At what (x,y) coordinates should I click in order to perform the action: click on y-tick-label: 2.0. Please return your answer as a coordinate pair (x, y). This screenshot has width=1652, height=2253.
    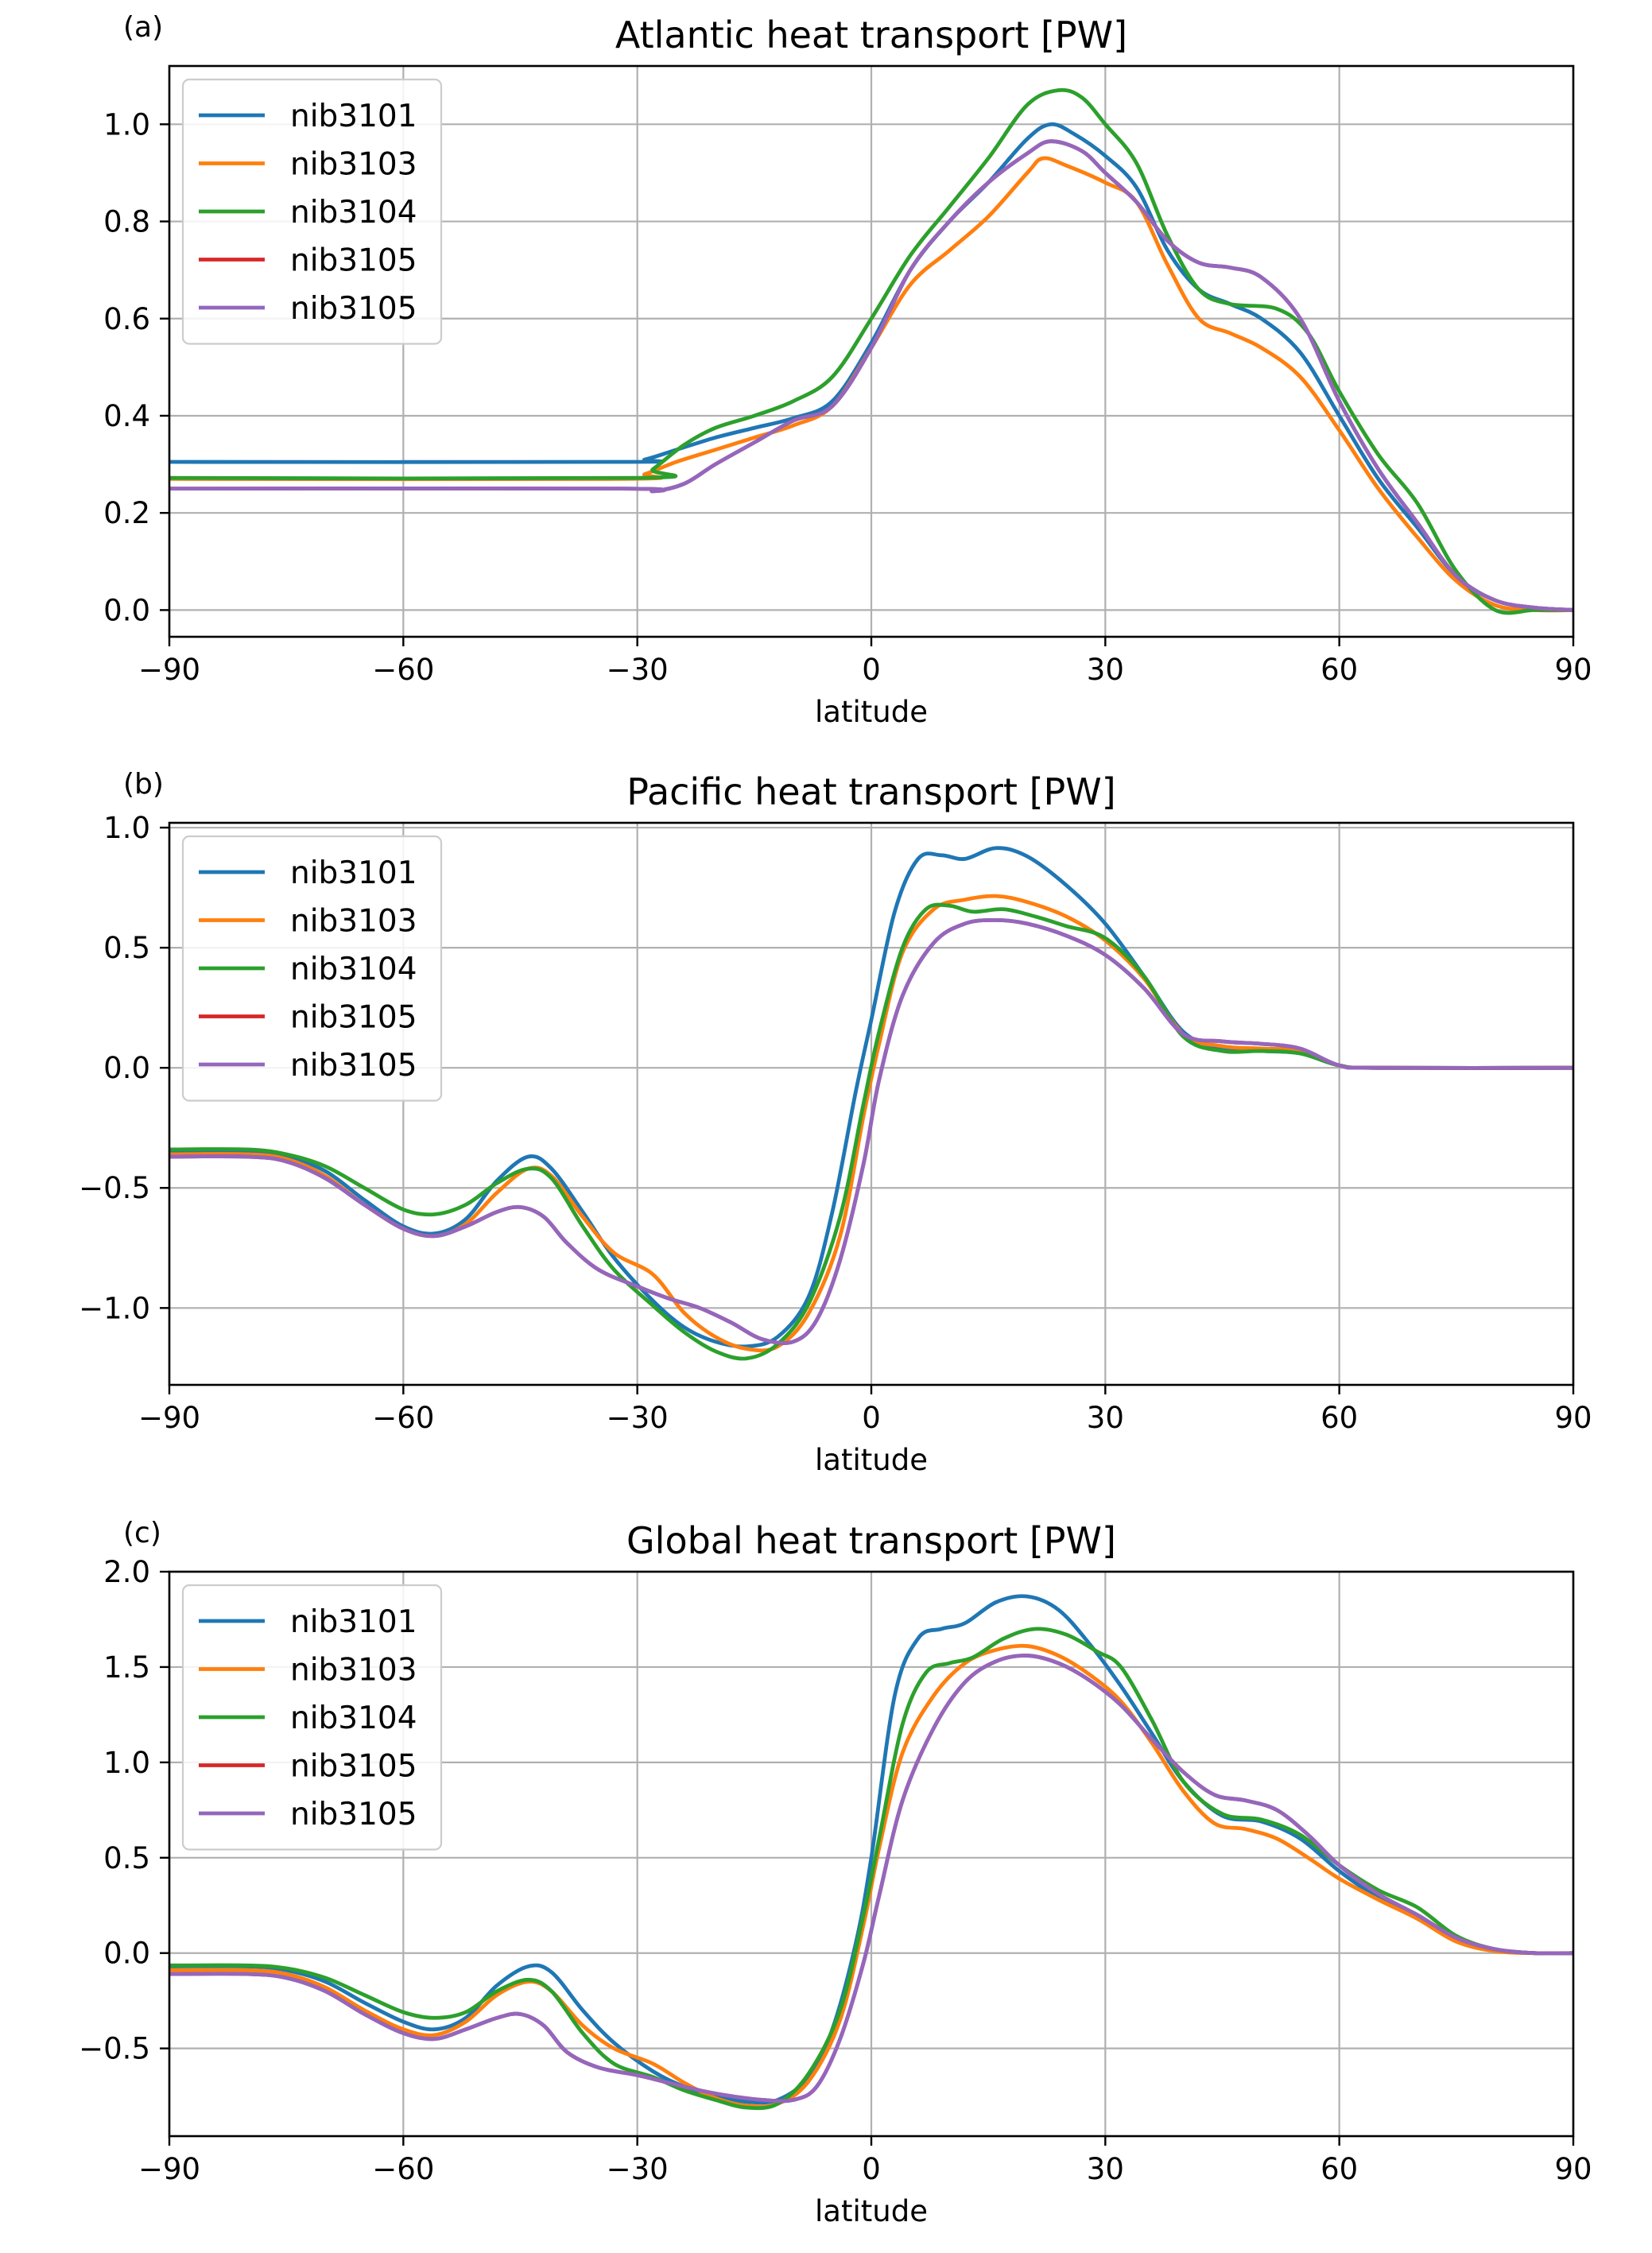
    Looking at the image, I should click on (126, 1572).